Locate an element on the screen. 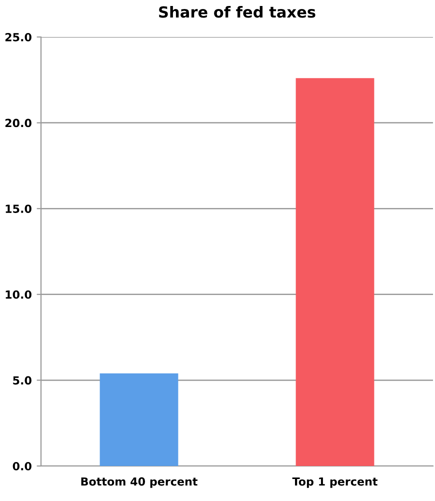  x-tick-label: Bottom 40 percent is located at coordinates (139, 482).